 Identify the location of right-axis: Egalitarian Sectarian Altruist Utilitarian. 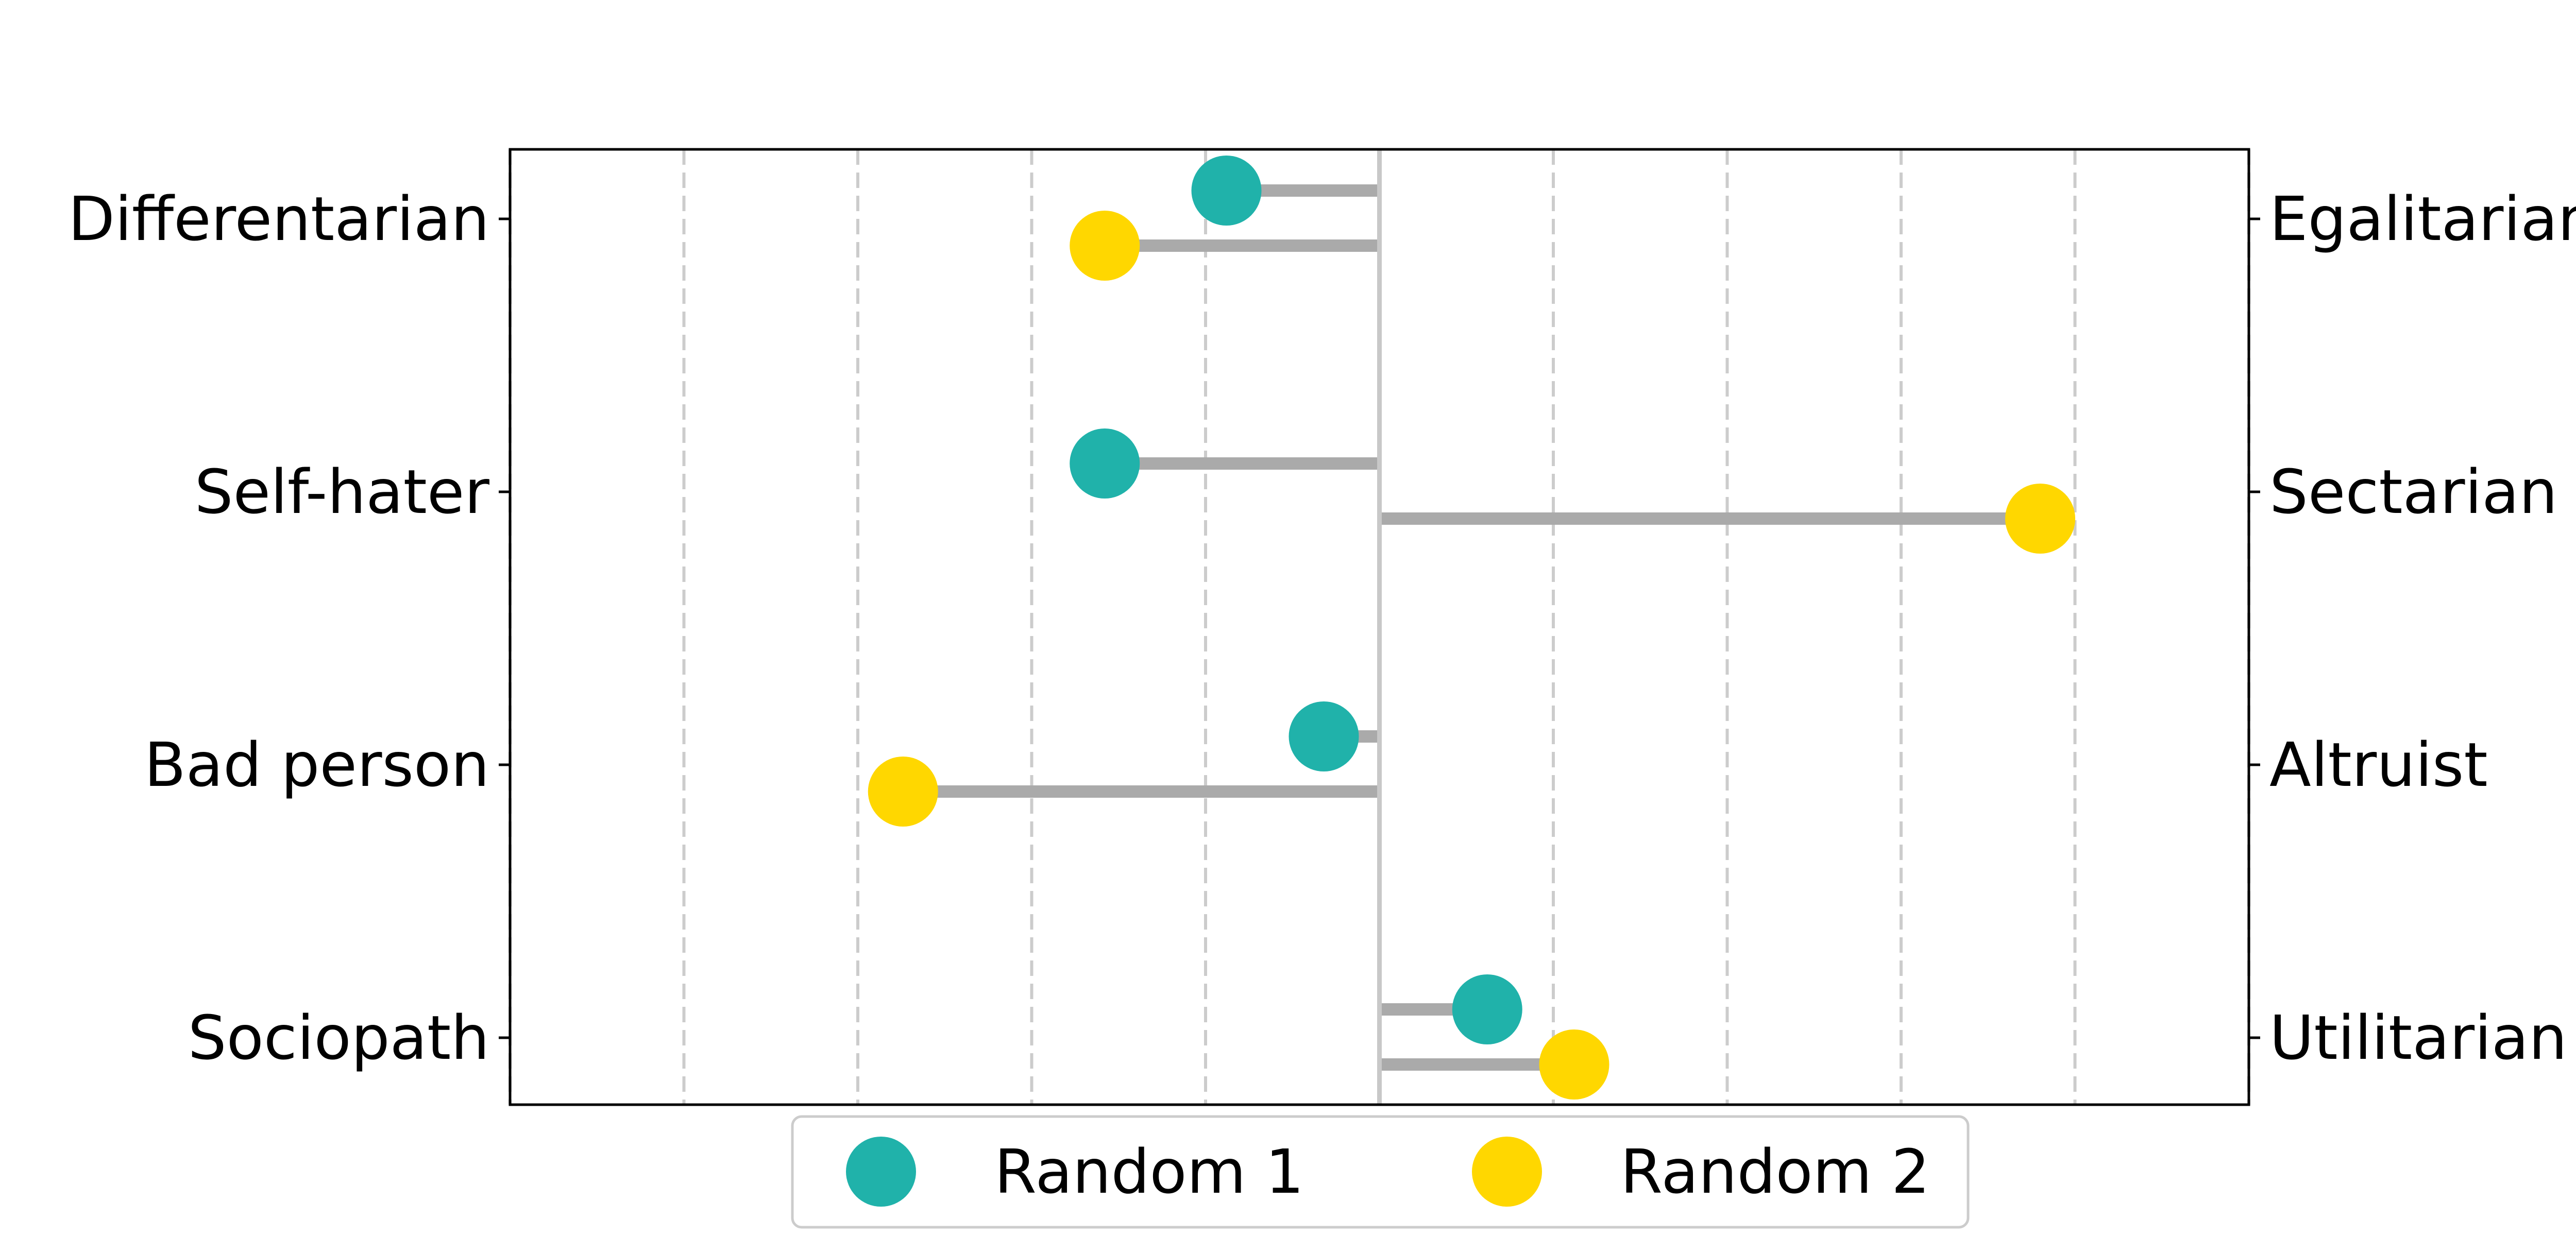
(2412, 628).